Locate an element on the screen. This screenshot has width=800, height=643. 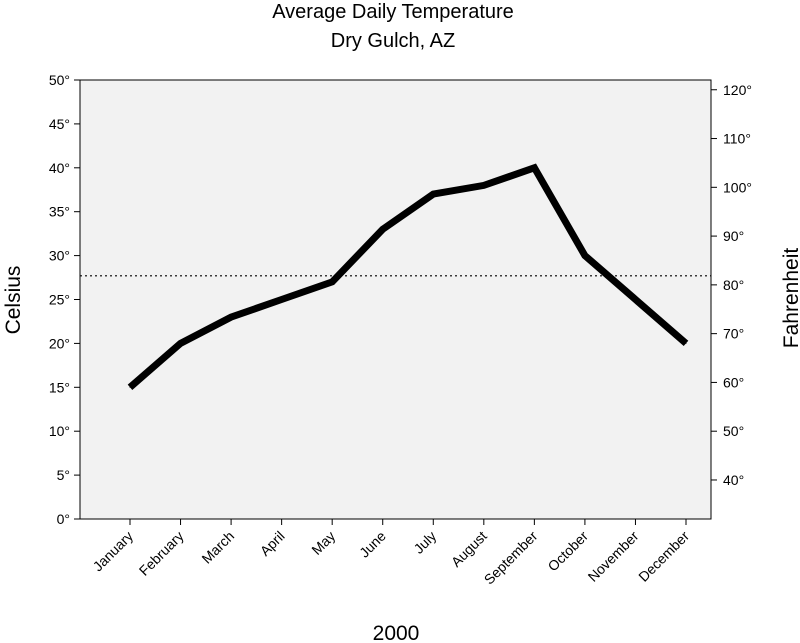
x-tick-label: March is located at coordinates (217, 547).